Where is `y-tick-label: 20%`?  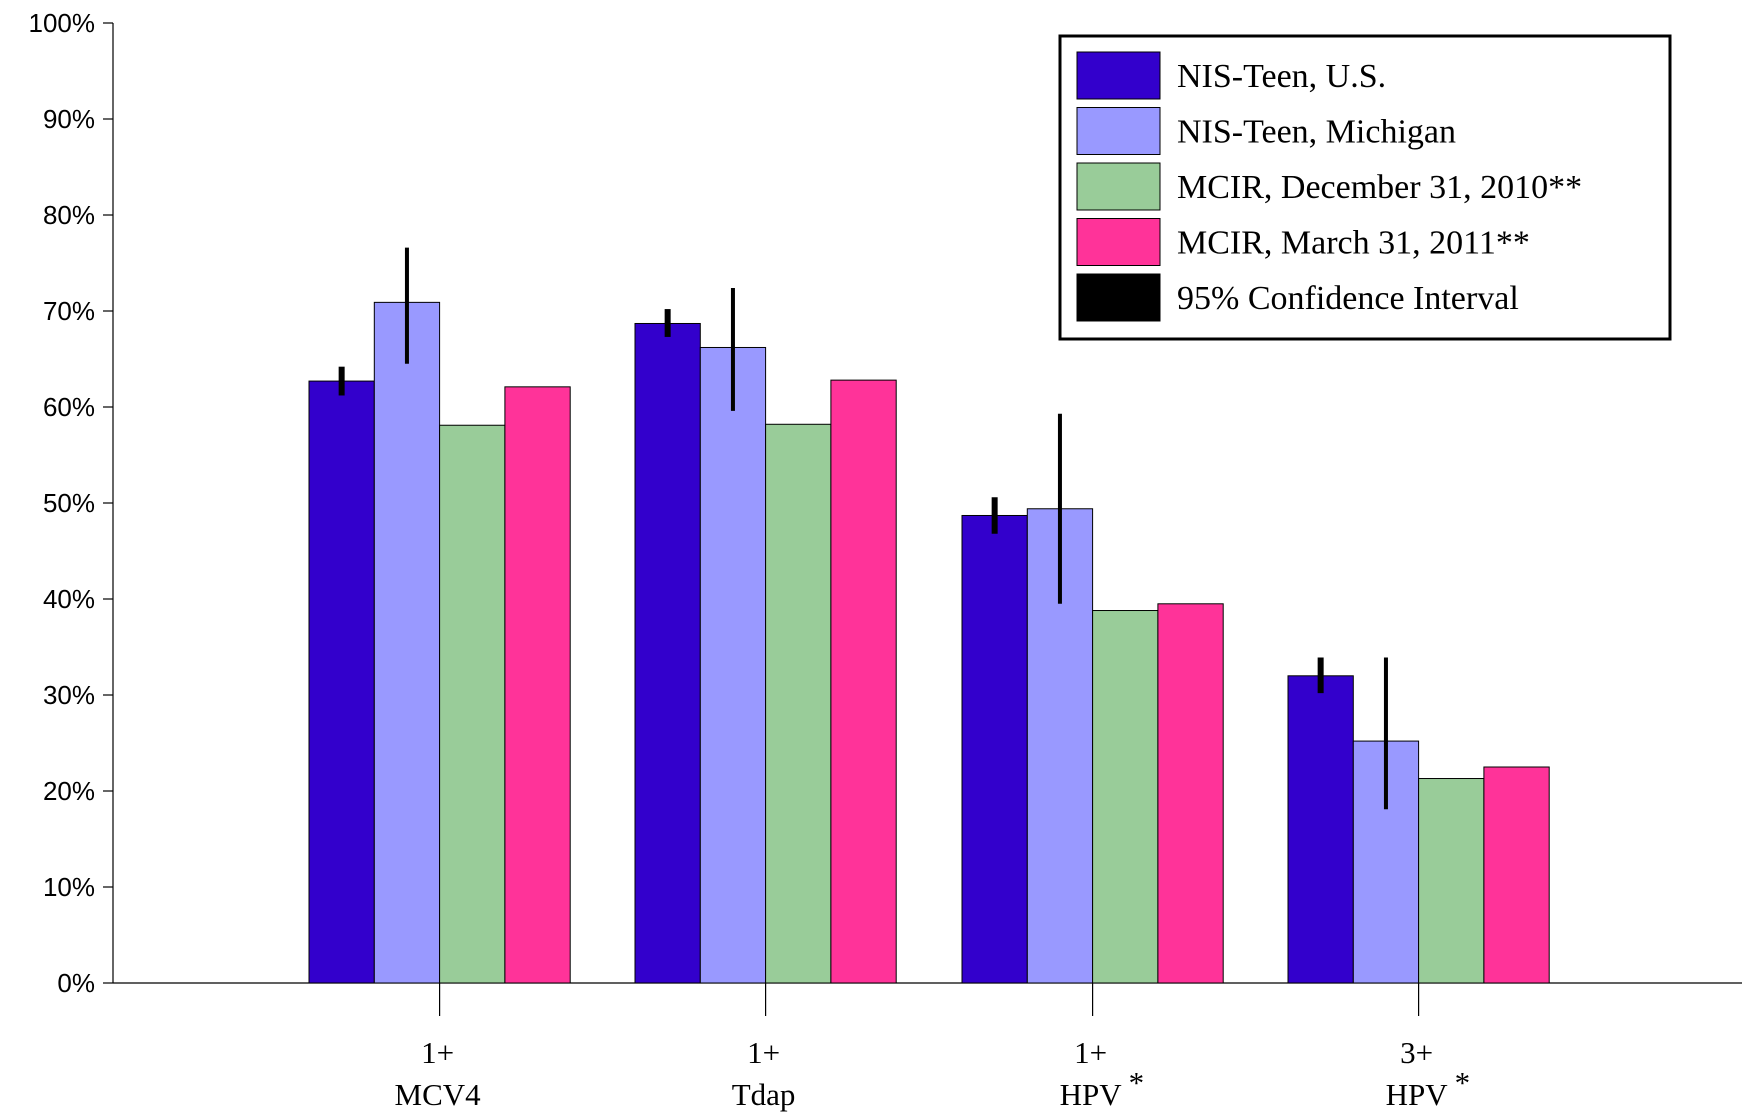 y-tick-label: 20% is located at coordinates (69, 791).